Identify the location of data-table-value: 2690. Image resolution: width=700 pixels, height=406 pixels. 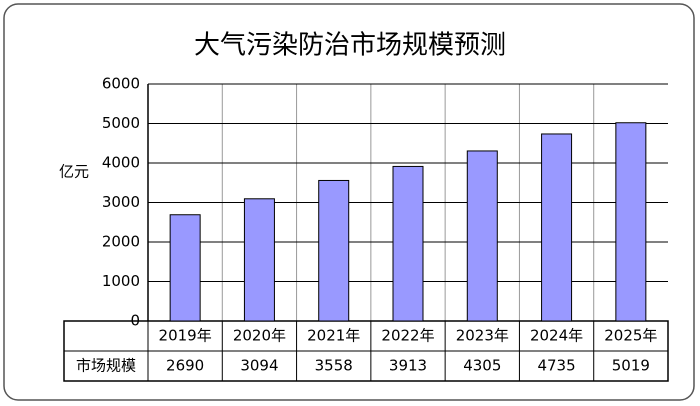
(185, 366).